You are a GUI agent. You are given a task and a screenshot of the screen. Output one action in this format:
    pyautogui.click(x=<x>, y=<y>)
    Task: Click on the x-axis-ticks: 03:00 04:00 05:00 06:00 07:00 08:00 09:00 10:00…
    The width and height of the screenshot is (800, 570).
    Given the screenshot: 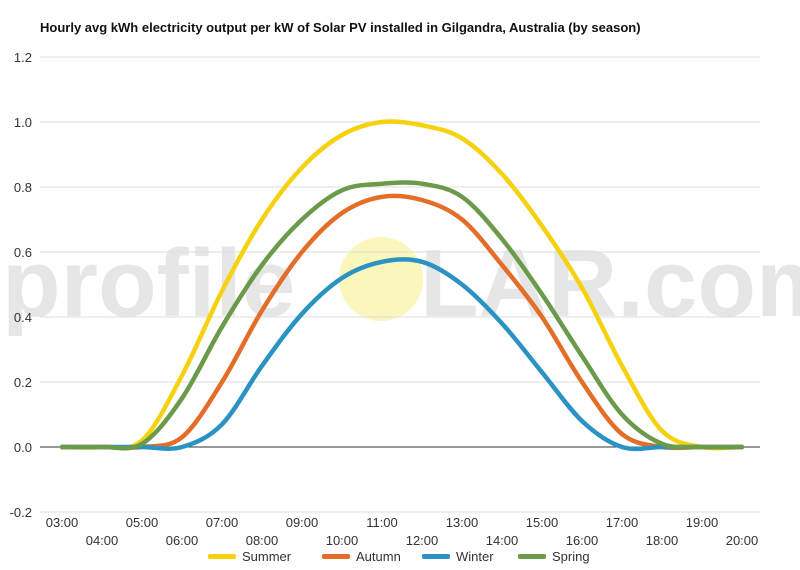 What is the action you would take?
    pyautogui.click(x=402, y=531)
    